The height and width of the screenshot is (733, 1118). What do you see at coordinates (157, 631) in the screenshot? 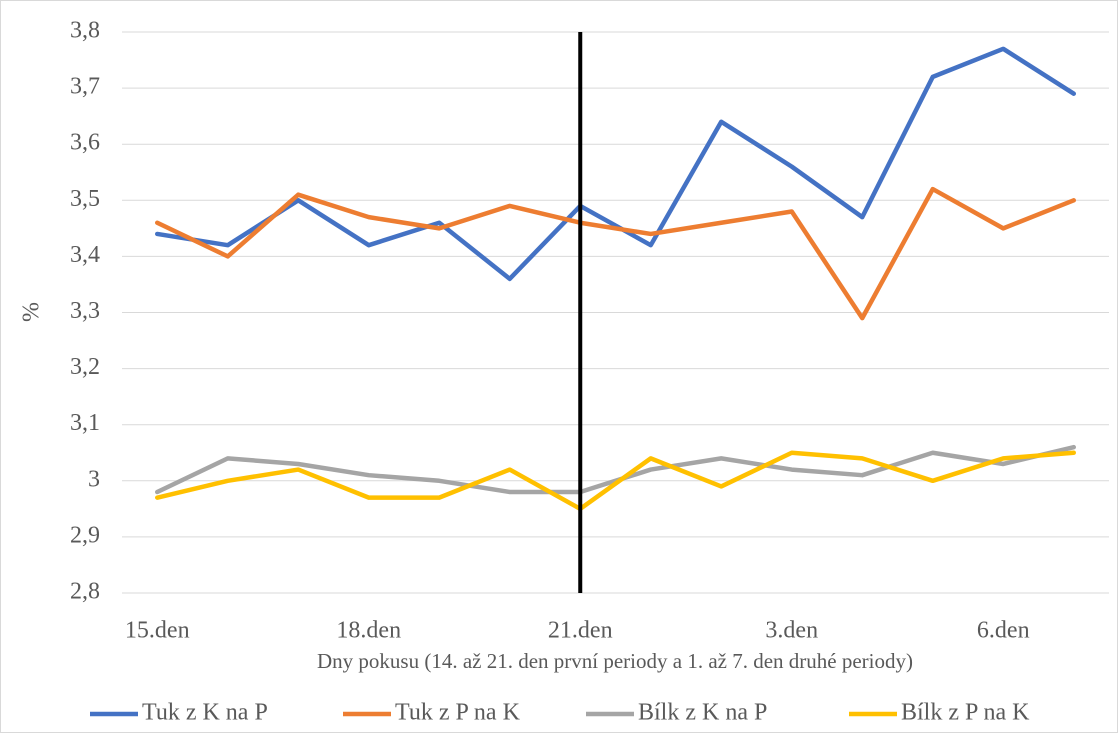
I see `x-tick-label: 15.den` at bounding box center [157, 631].